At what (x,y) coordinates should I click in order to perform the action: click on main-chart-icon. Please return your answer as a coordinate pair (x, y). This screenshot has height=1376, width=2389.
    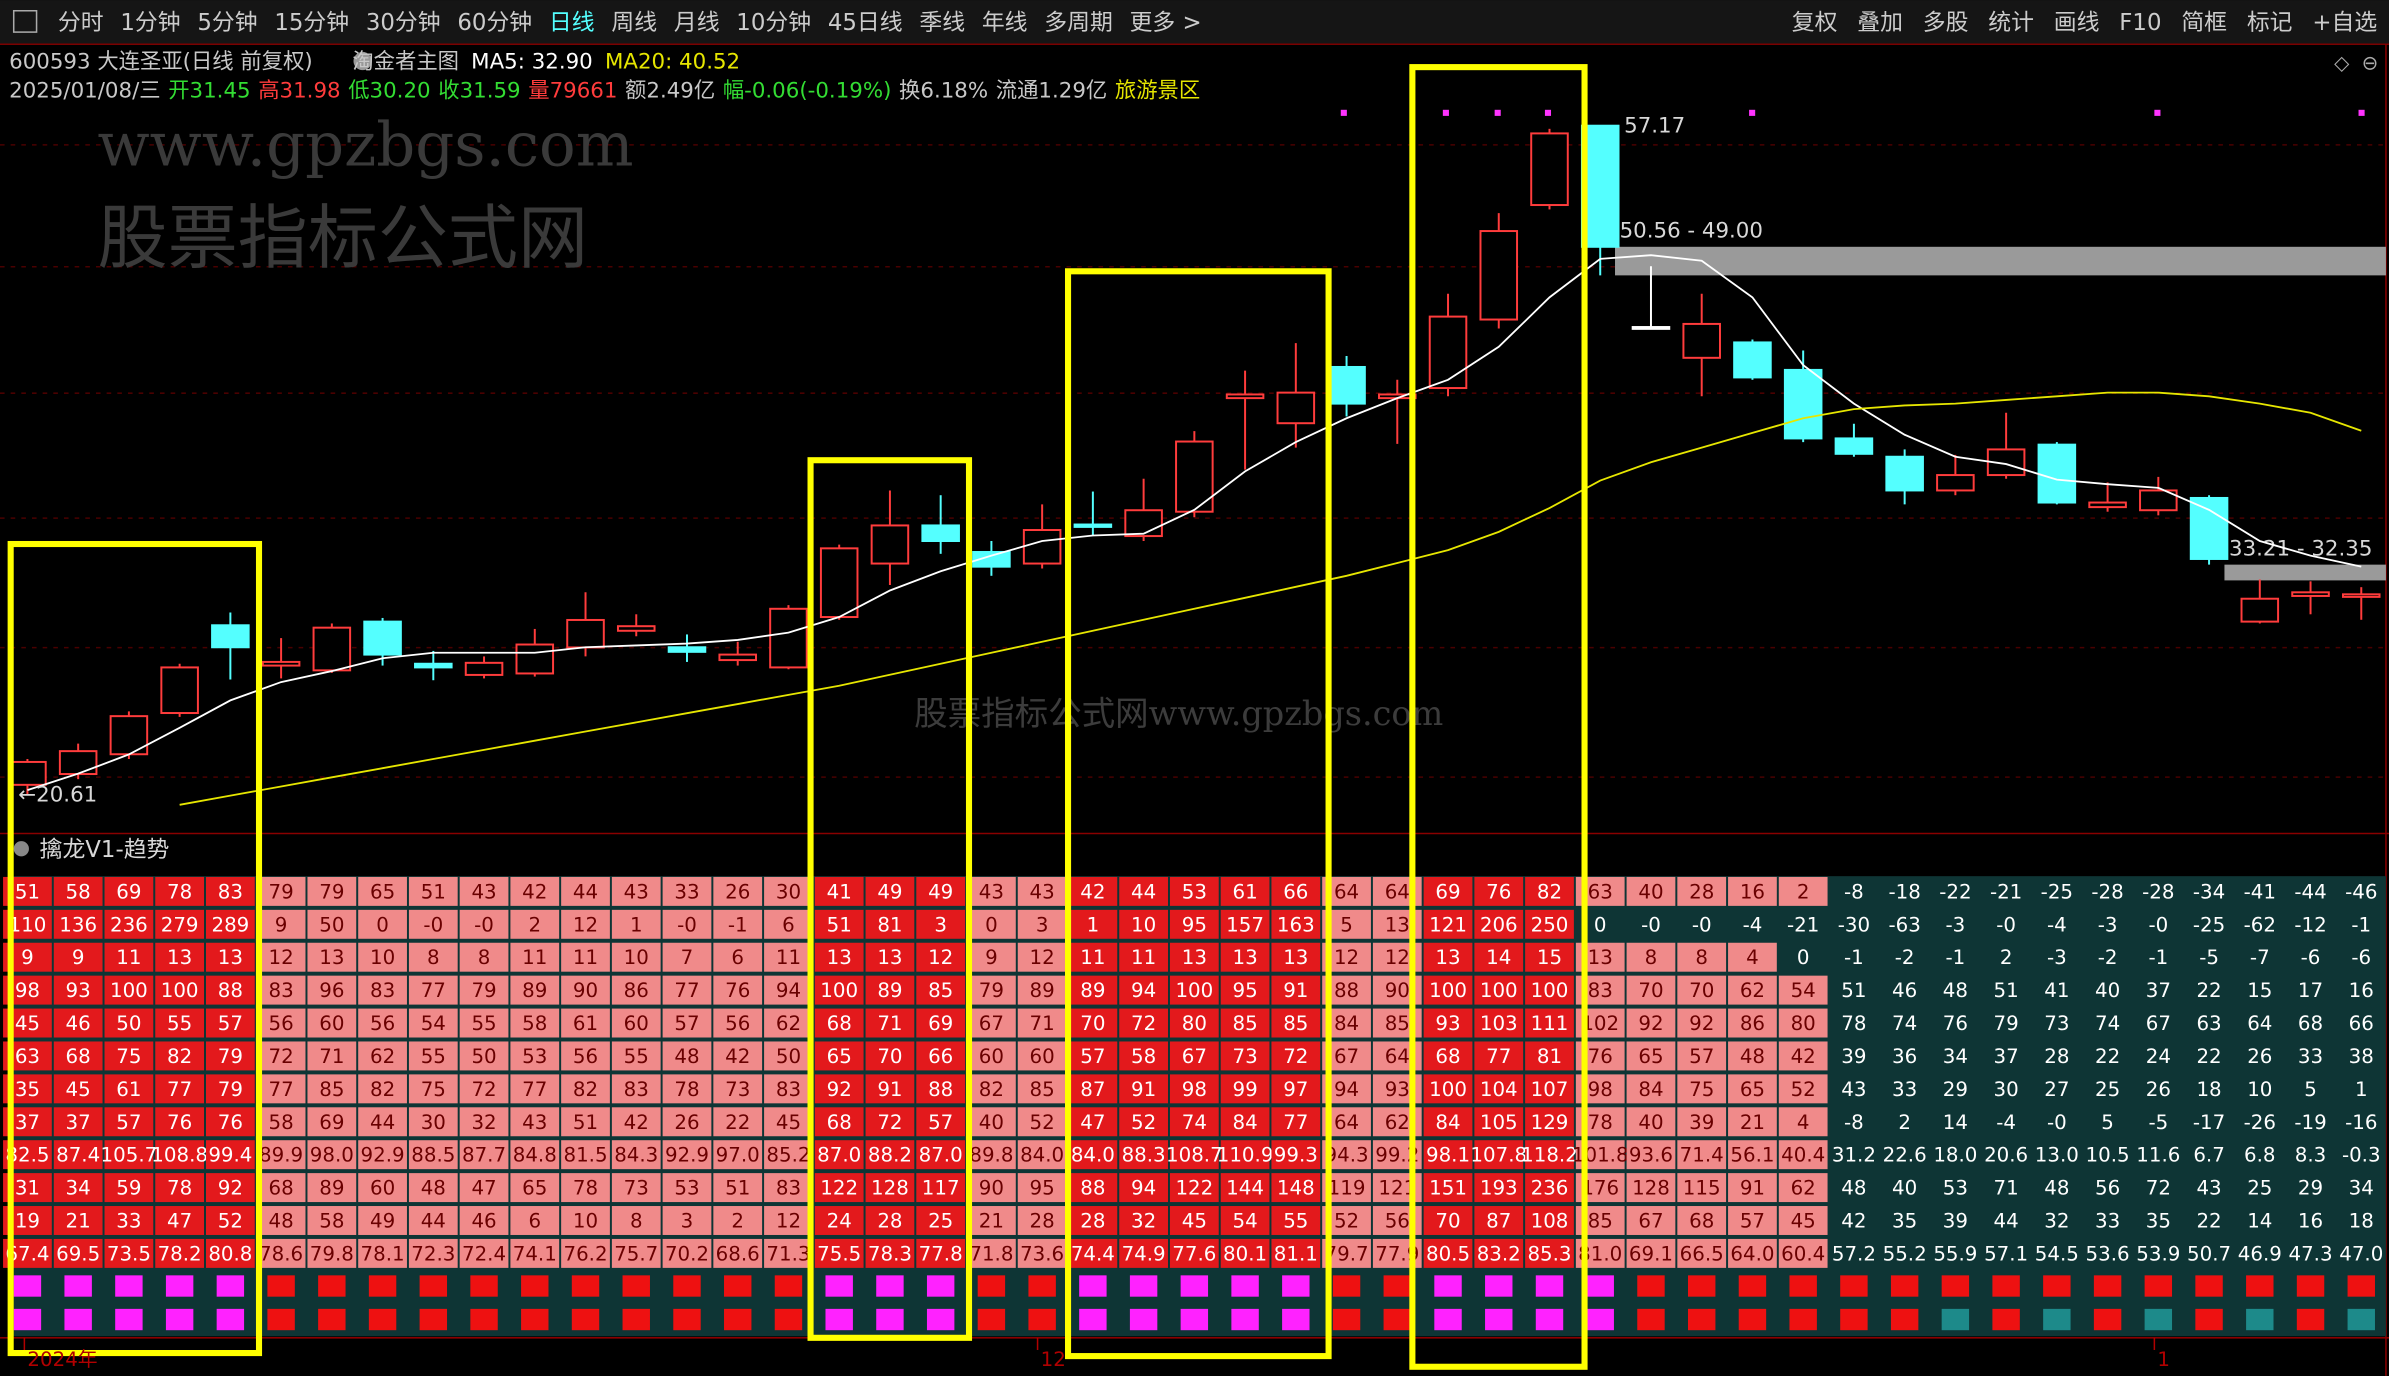
    Looking at the image, I should click on (362, 61).